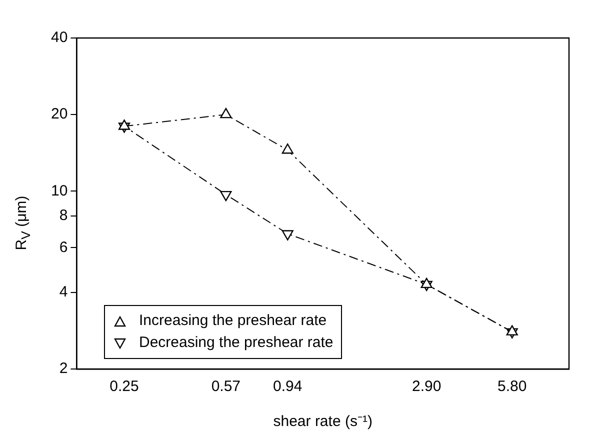  Describe the element at coordinates (124, 387) in the screenshot. I see `x-tick-label: 0.25` at that location.